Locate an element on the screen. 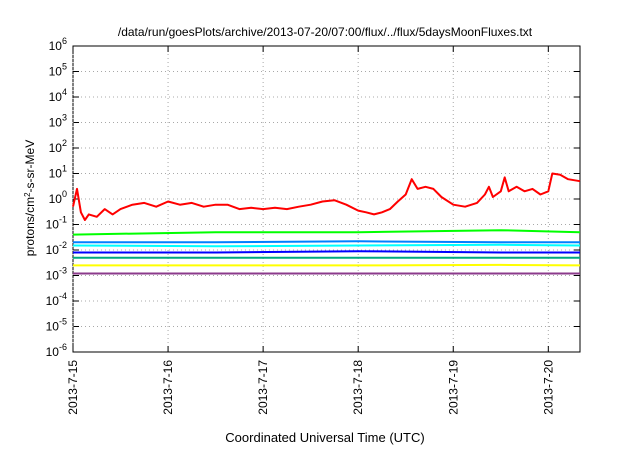 The image size is (640, 453). y-tick-label-exponent: 4 is located at coordinates (64, 92).